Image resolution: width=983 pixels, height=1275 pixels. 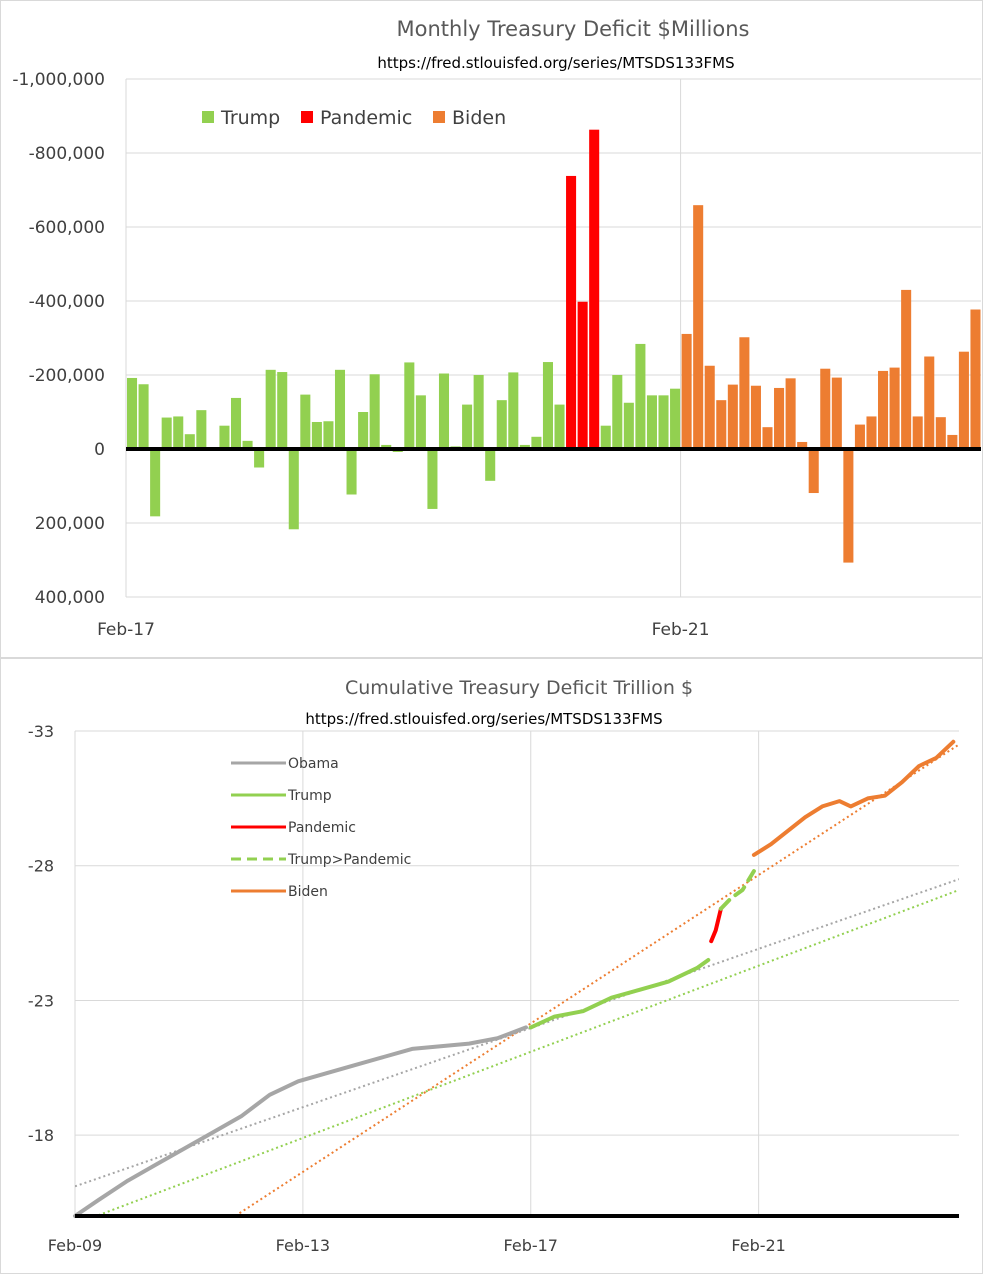 I want to click on y-tick-label: 200,000, so click(x=70, y=524).